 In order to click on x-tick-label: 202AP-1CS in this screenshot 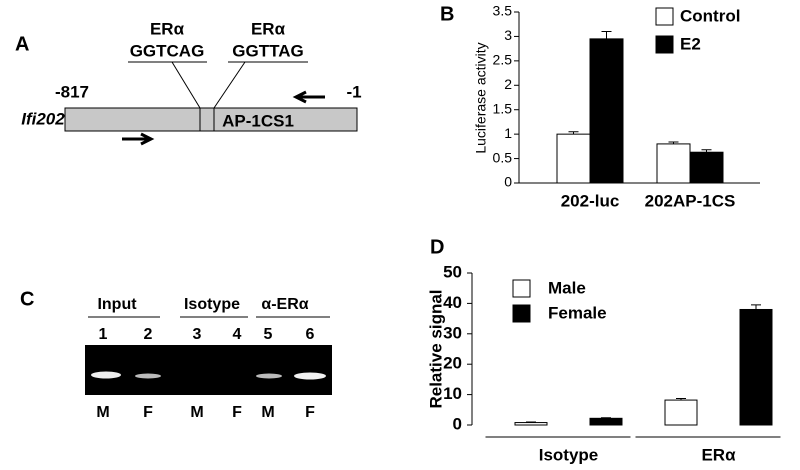, I will do `click(690, 200)`.